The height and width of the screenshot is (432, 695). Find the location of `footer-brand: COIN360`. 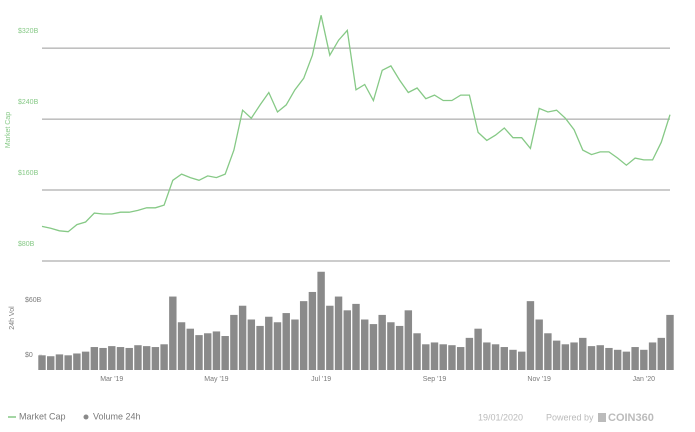

footer-brand: COIN360 is located at coordinates (631, 418).